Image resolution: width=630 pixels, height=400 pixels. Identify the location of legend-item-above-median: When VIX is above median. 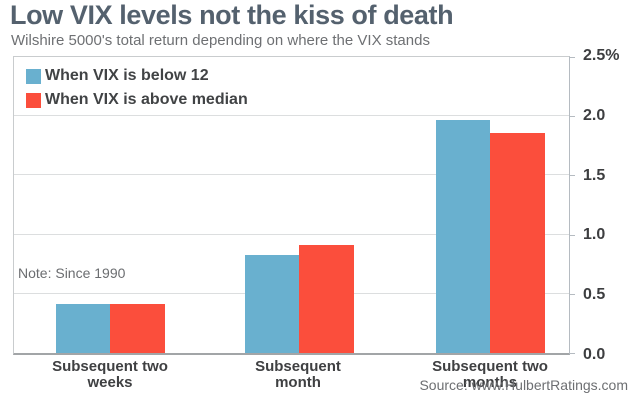
(137, 100).